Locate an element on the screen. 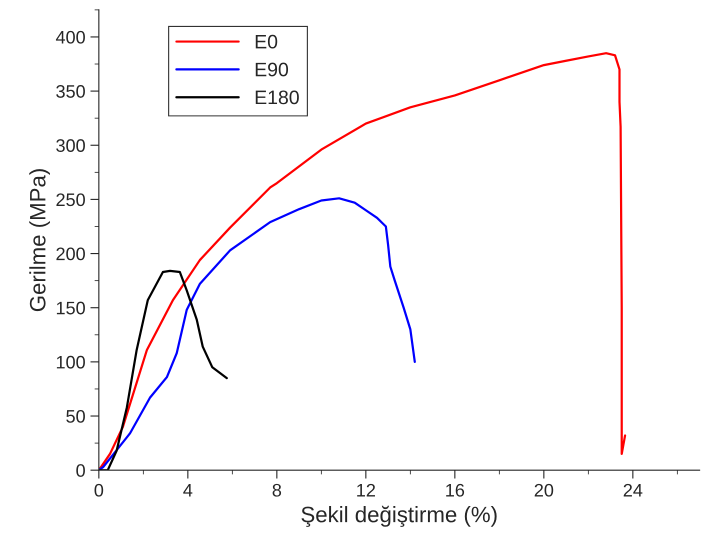  line-series is located at coordinates (163, 370).